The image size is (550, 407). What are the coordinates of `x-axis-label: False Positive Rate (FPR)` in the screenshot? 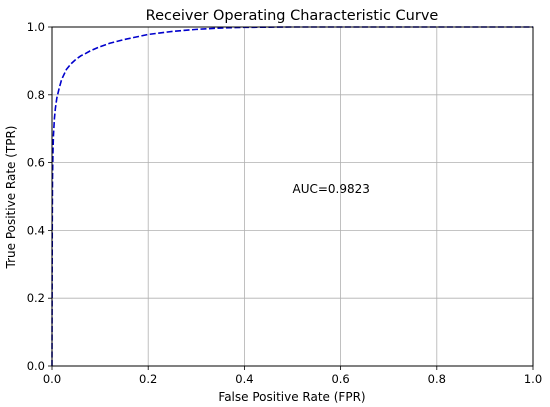 It's located at (291, 397).